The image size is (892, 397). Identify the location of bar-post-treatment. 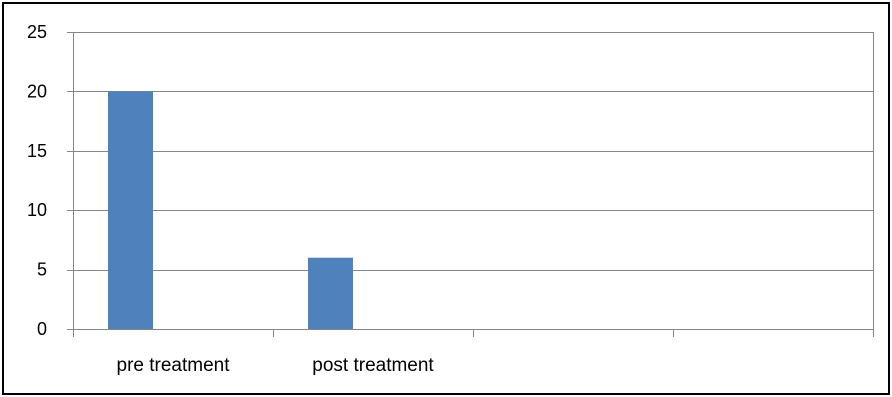
(330, 293).